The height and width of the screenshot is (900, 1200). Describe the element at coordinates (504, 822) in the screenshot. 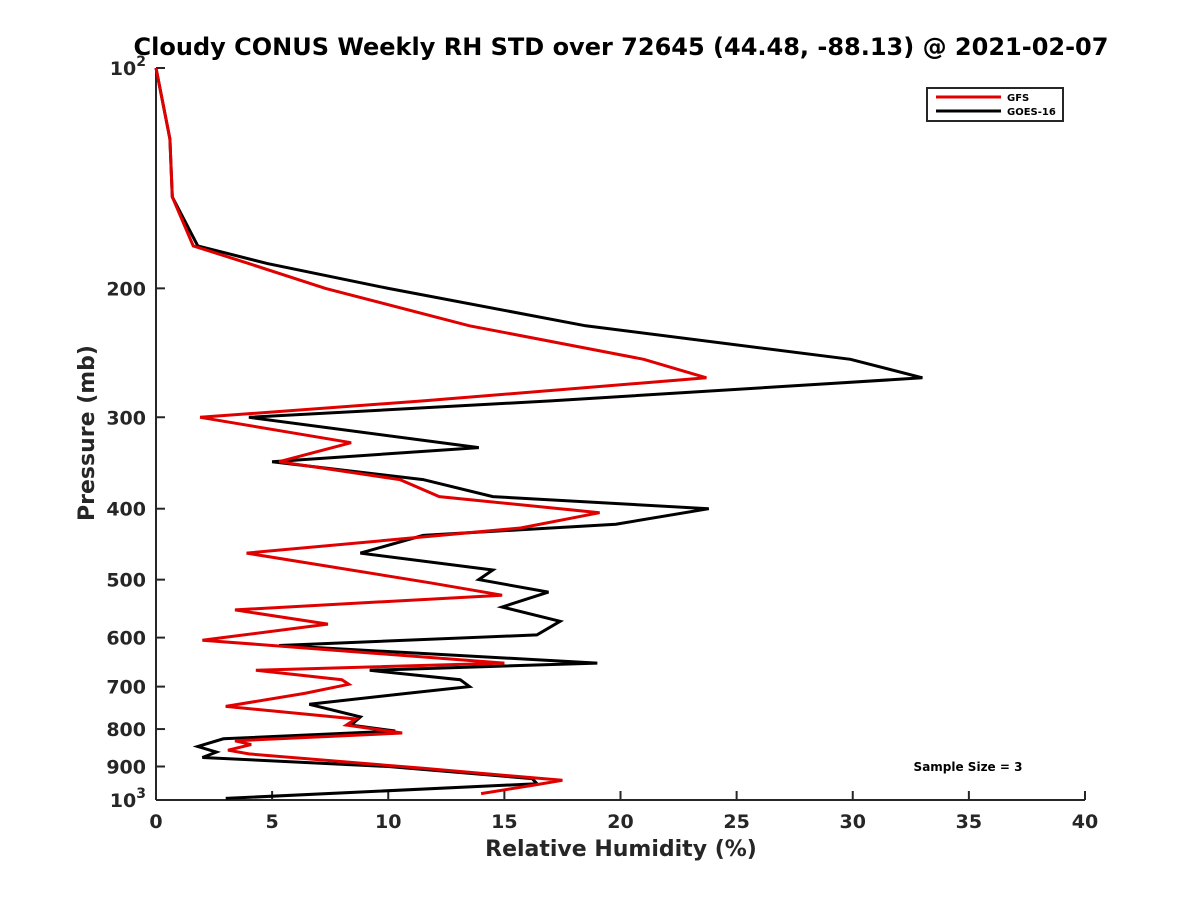

I see `x-tick-label: 15` at that location.